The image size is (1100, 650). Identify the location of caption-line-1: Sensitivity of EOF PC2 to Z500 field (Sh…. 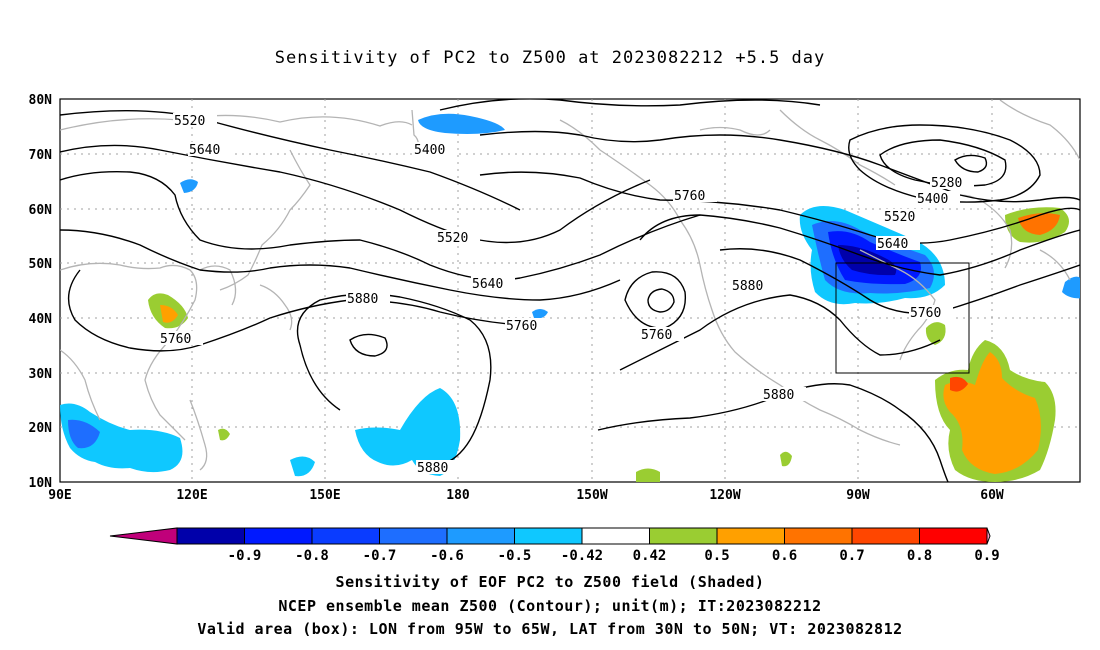
(550, 582).